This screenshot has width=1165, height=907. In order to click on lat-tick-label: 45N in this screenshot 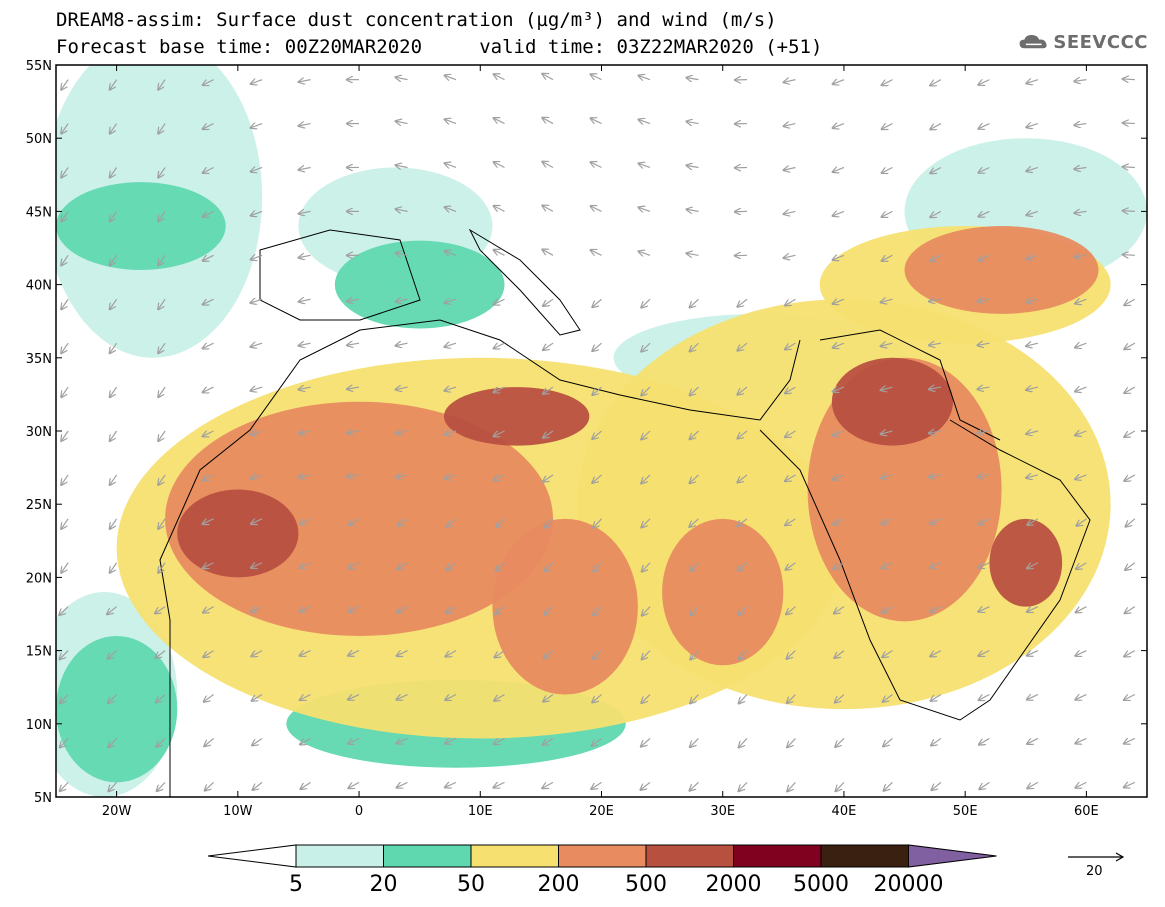, I will do `click(39, 212)`.